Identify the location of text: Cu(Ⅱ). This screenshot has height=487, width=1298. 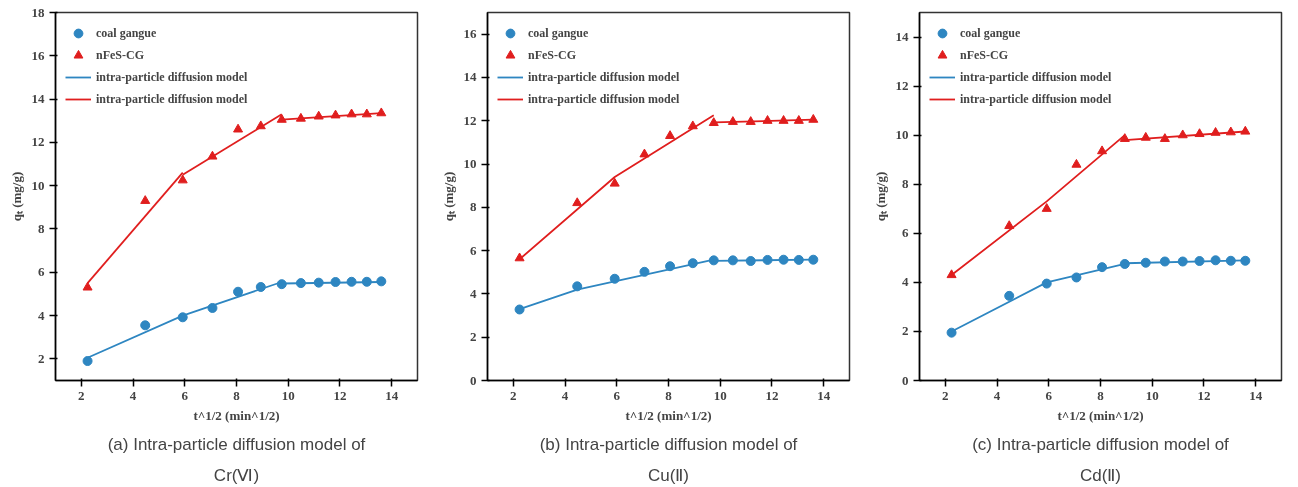
(668, 475).